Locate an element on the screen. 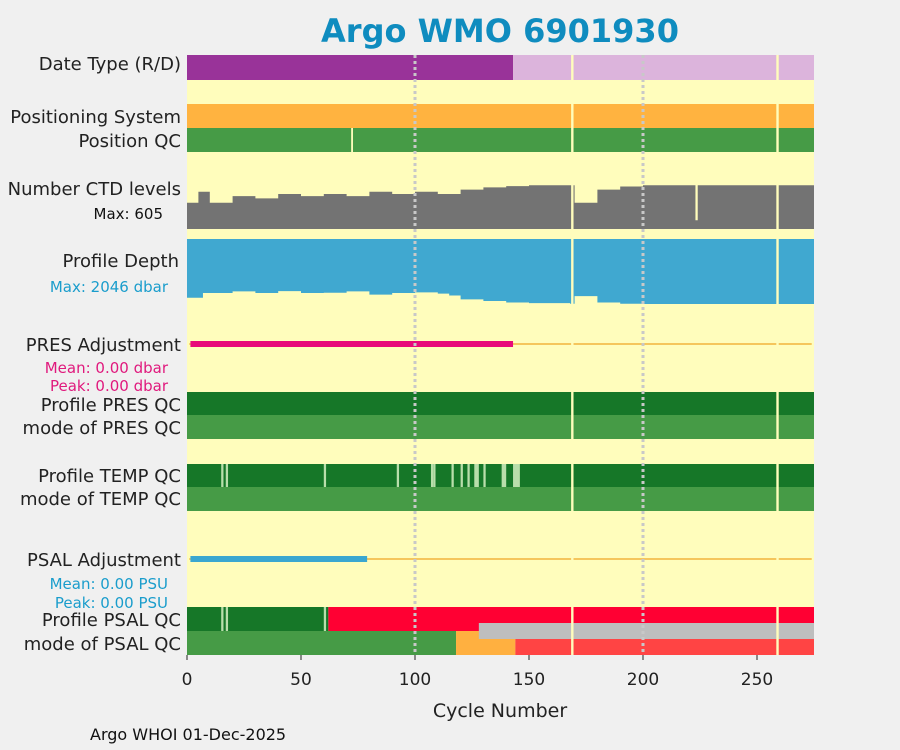 This screenshot has height=750, width=900. label-ctd-levels: Number CTD levels is located at coordinates (94, 189).